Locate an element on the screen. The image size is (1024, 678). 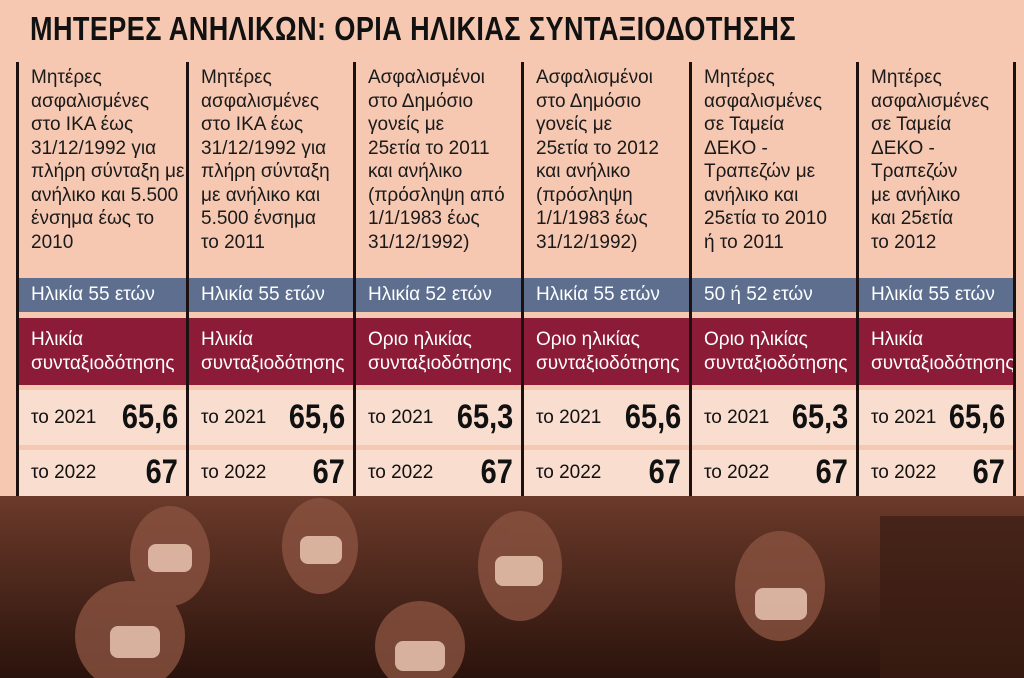
description-line: πλήρη σύνταξη is located at coordinates (265, 171).